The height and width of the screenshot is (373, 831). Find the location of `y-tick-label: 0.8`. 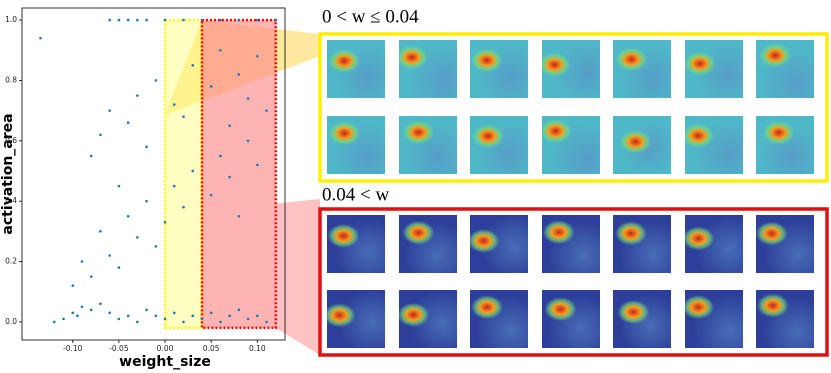

y-tick-label: 0.8 is located at coordinates (11, 79).